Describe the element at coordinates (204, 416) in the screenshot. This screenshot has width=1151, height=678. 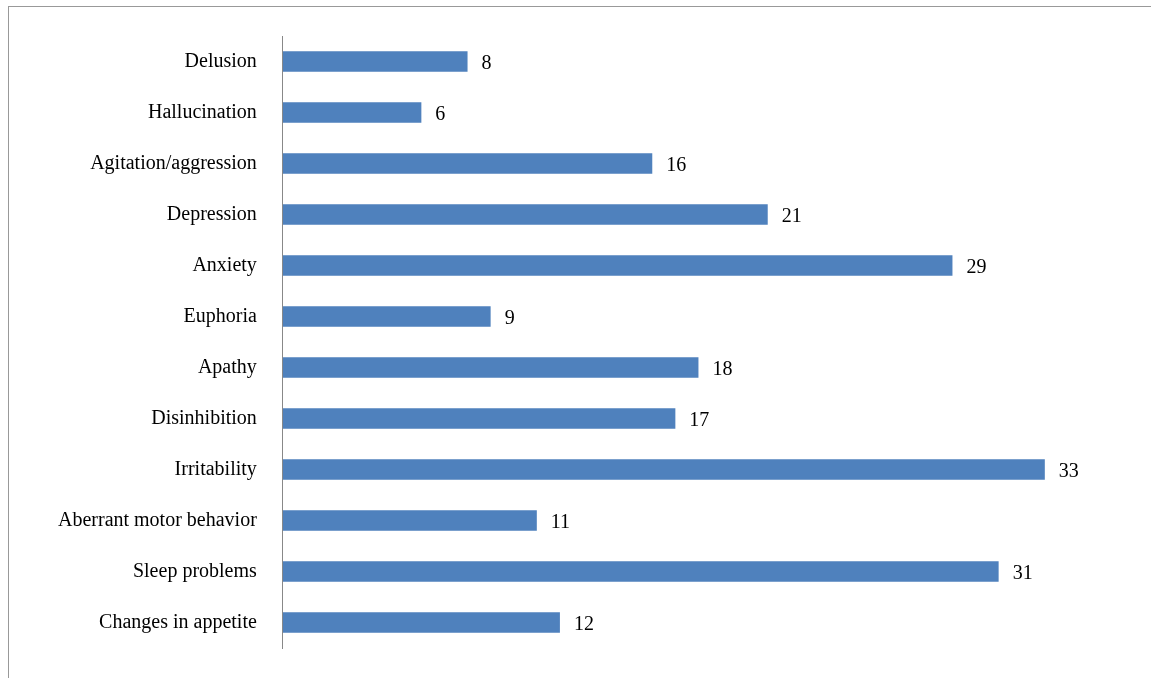
I see `y-tick-label: Disinhibition` at that location.